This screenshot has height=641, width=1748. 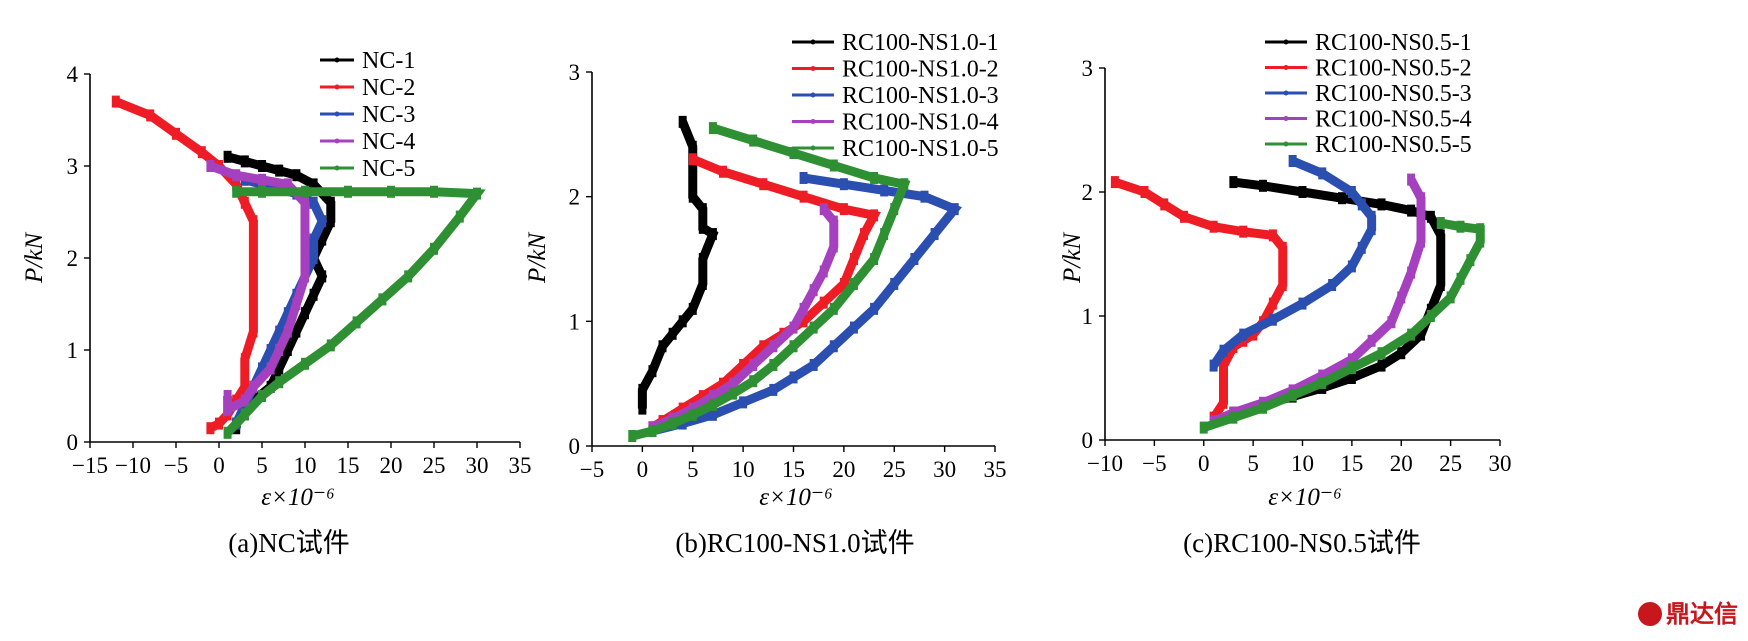 I want to click on panel-caption: (c)RC100-NS0.5试件, so click(x=1302, y=543).